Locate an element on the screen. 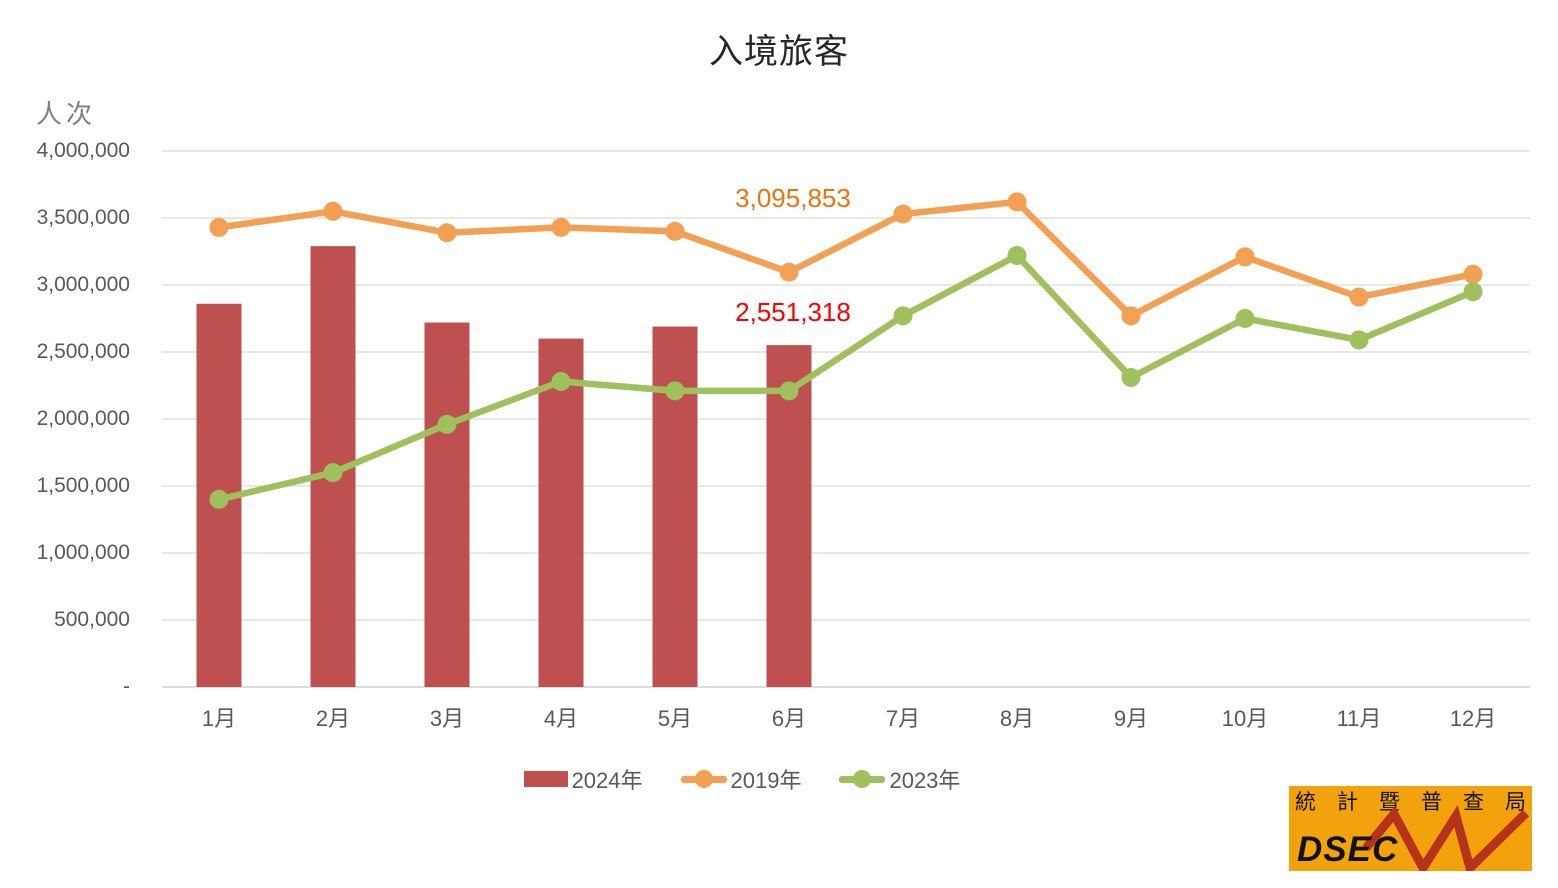 This screenshot has height=888, width=1558. marker-2019年-7月 is located at coordinates (903, 214).